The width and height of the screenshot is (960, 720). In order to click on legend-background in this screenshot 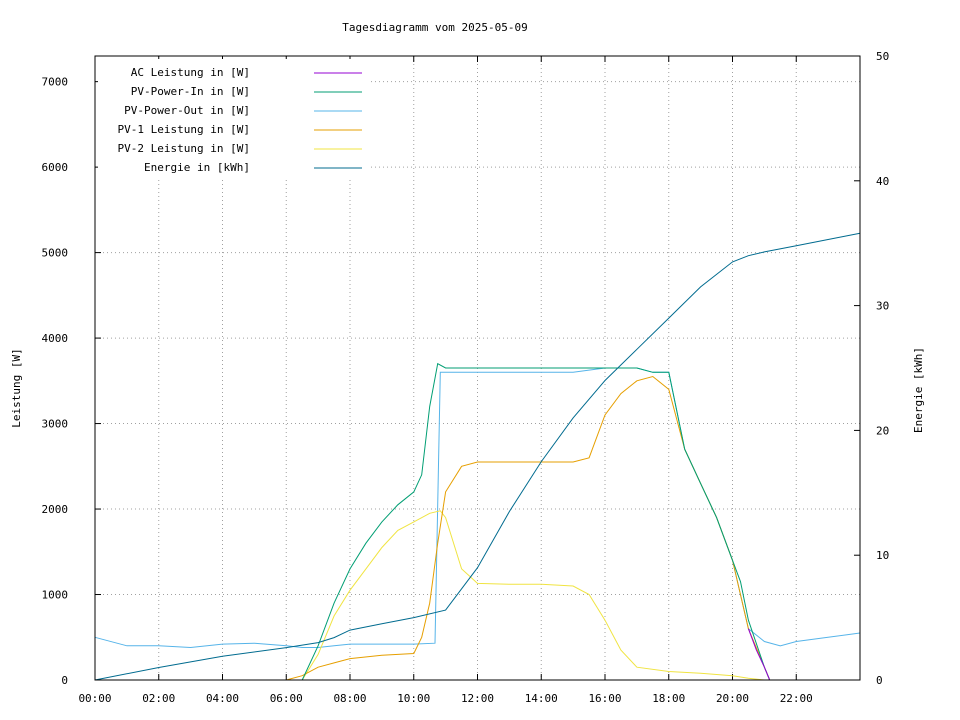, I will do `click(233, 118)`.